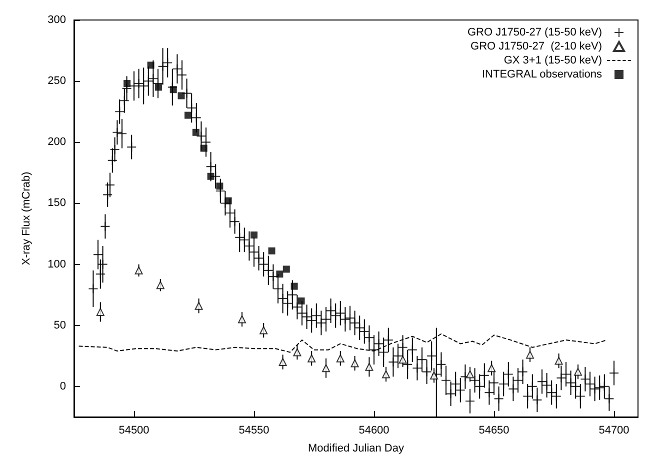  I want to click on x-tick-label: 54700, so click(614, 430).